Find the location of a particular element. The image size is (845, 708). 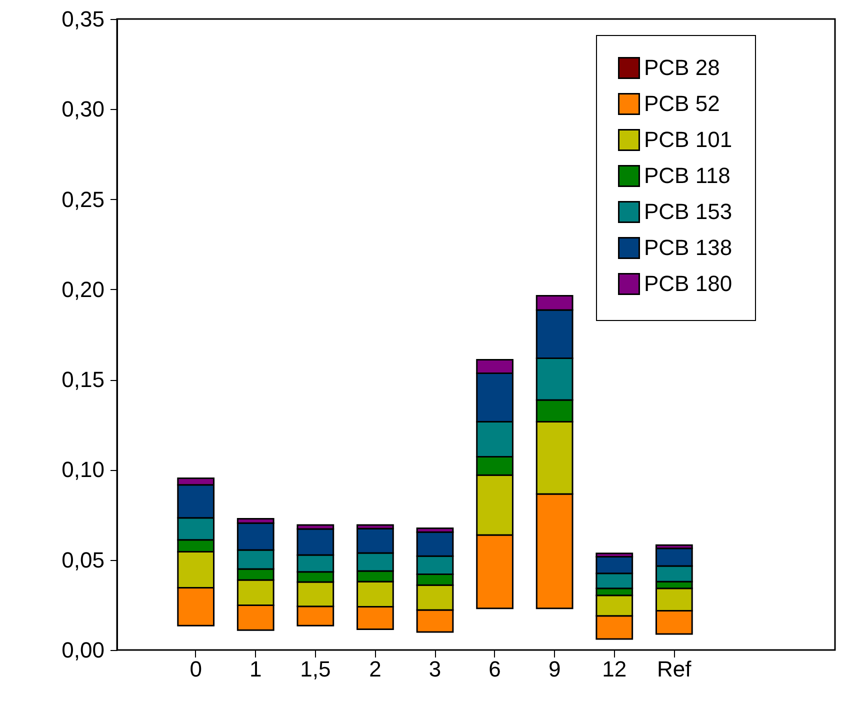

y-tick-label: 0,20 is located at coordinates (83, 289).